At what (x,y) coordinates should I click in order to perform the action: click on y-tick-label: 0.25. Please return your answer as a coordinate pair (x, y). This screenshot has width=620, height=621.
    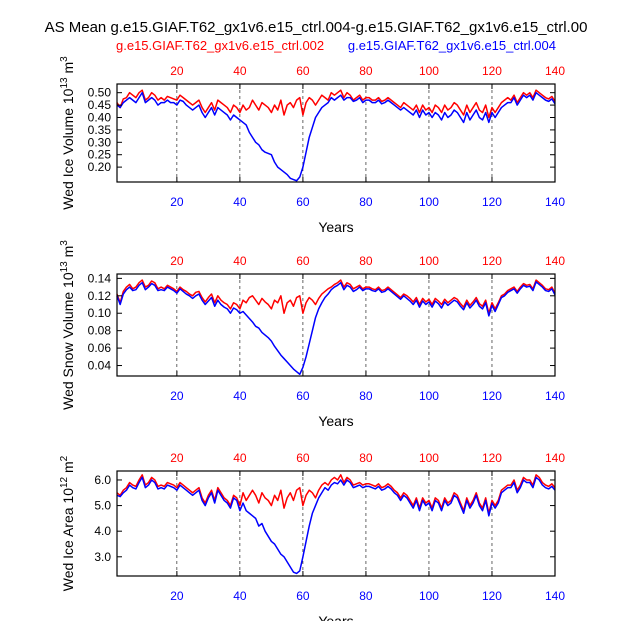
    Looking at the image, I should click on (100, 155).